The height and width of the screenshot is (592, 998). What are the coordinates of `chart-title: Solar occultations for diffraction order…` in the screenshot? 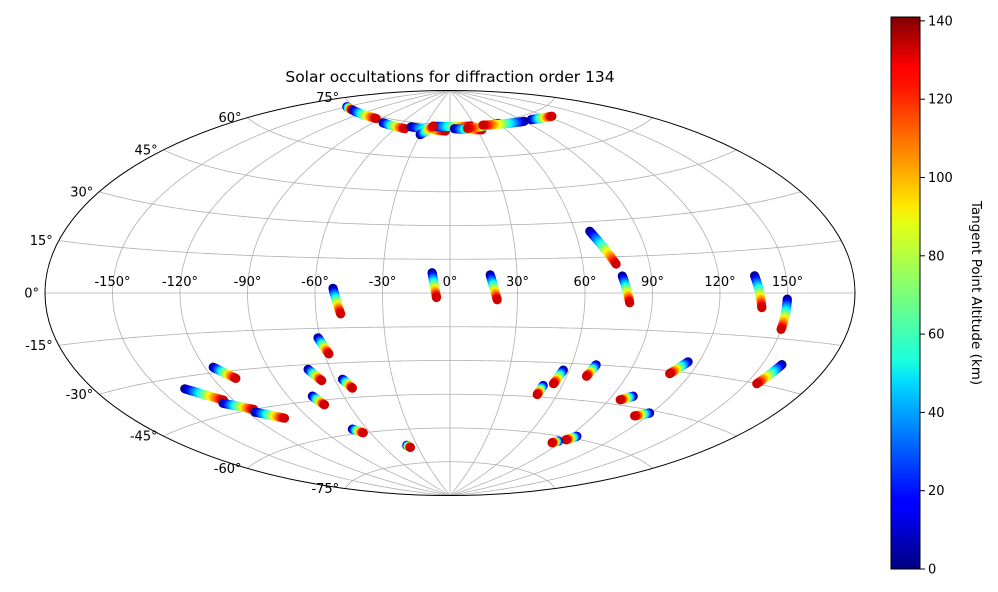 It's located at (449, 77).